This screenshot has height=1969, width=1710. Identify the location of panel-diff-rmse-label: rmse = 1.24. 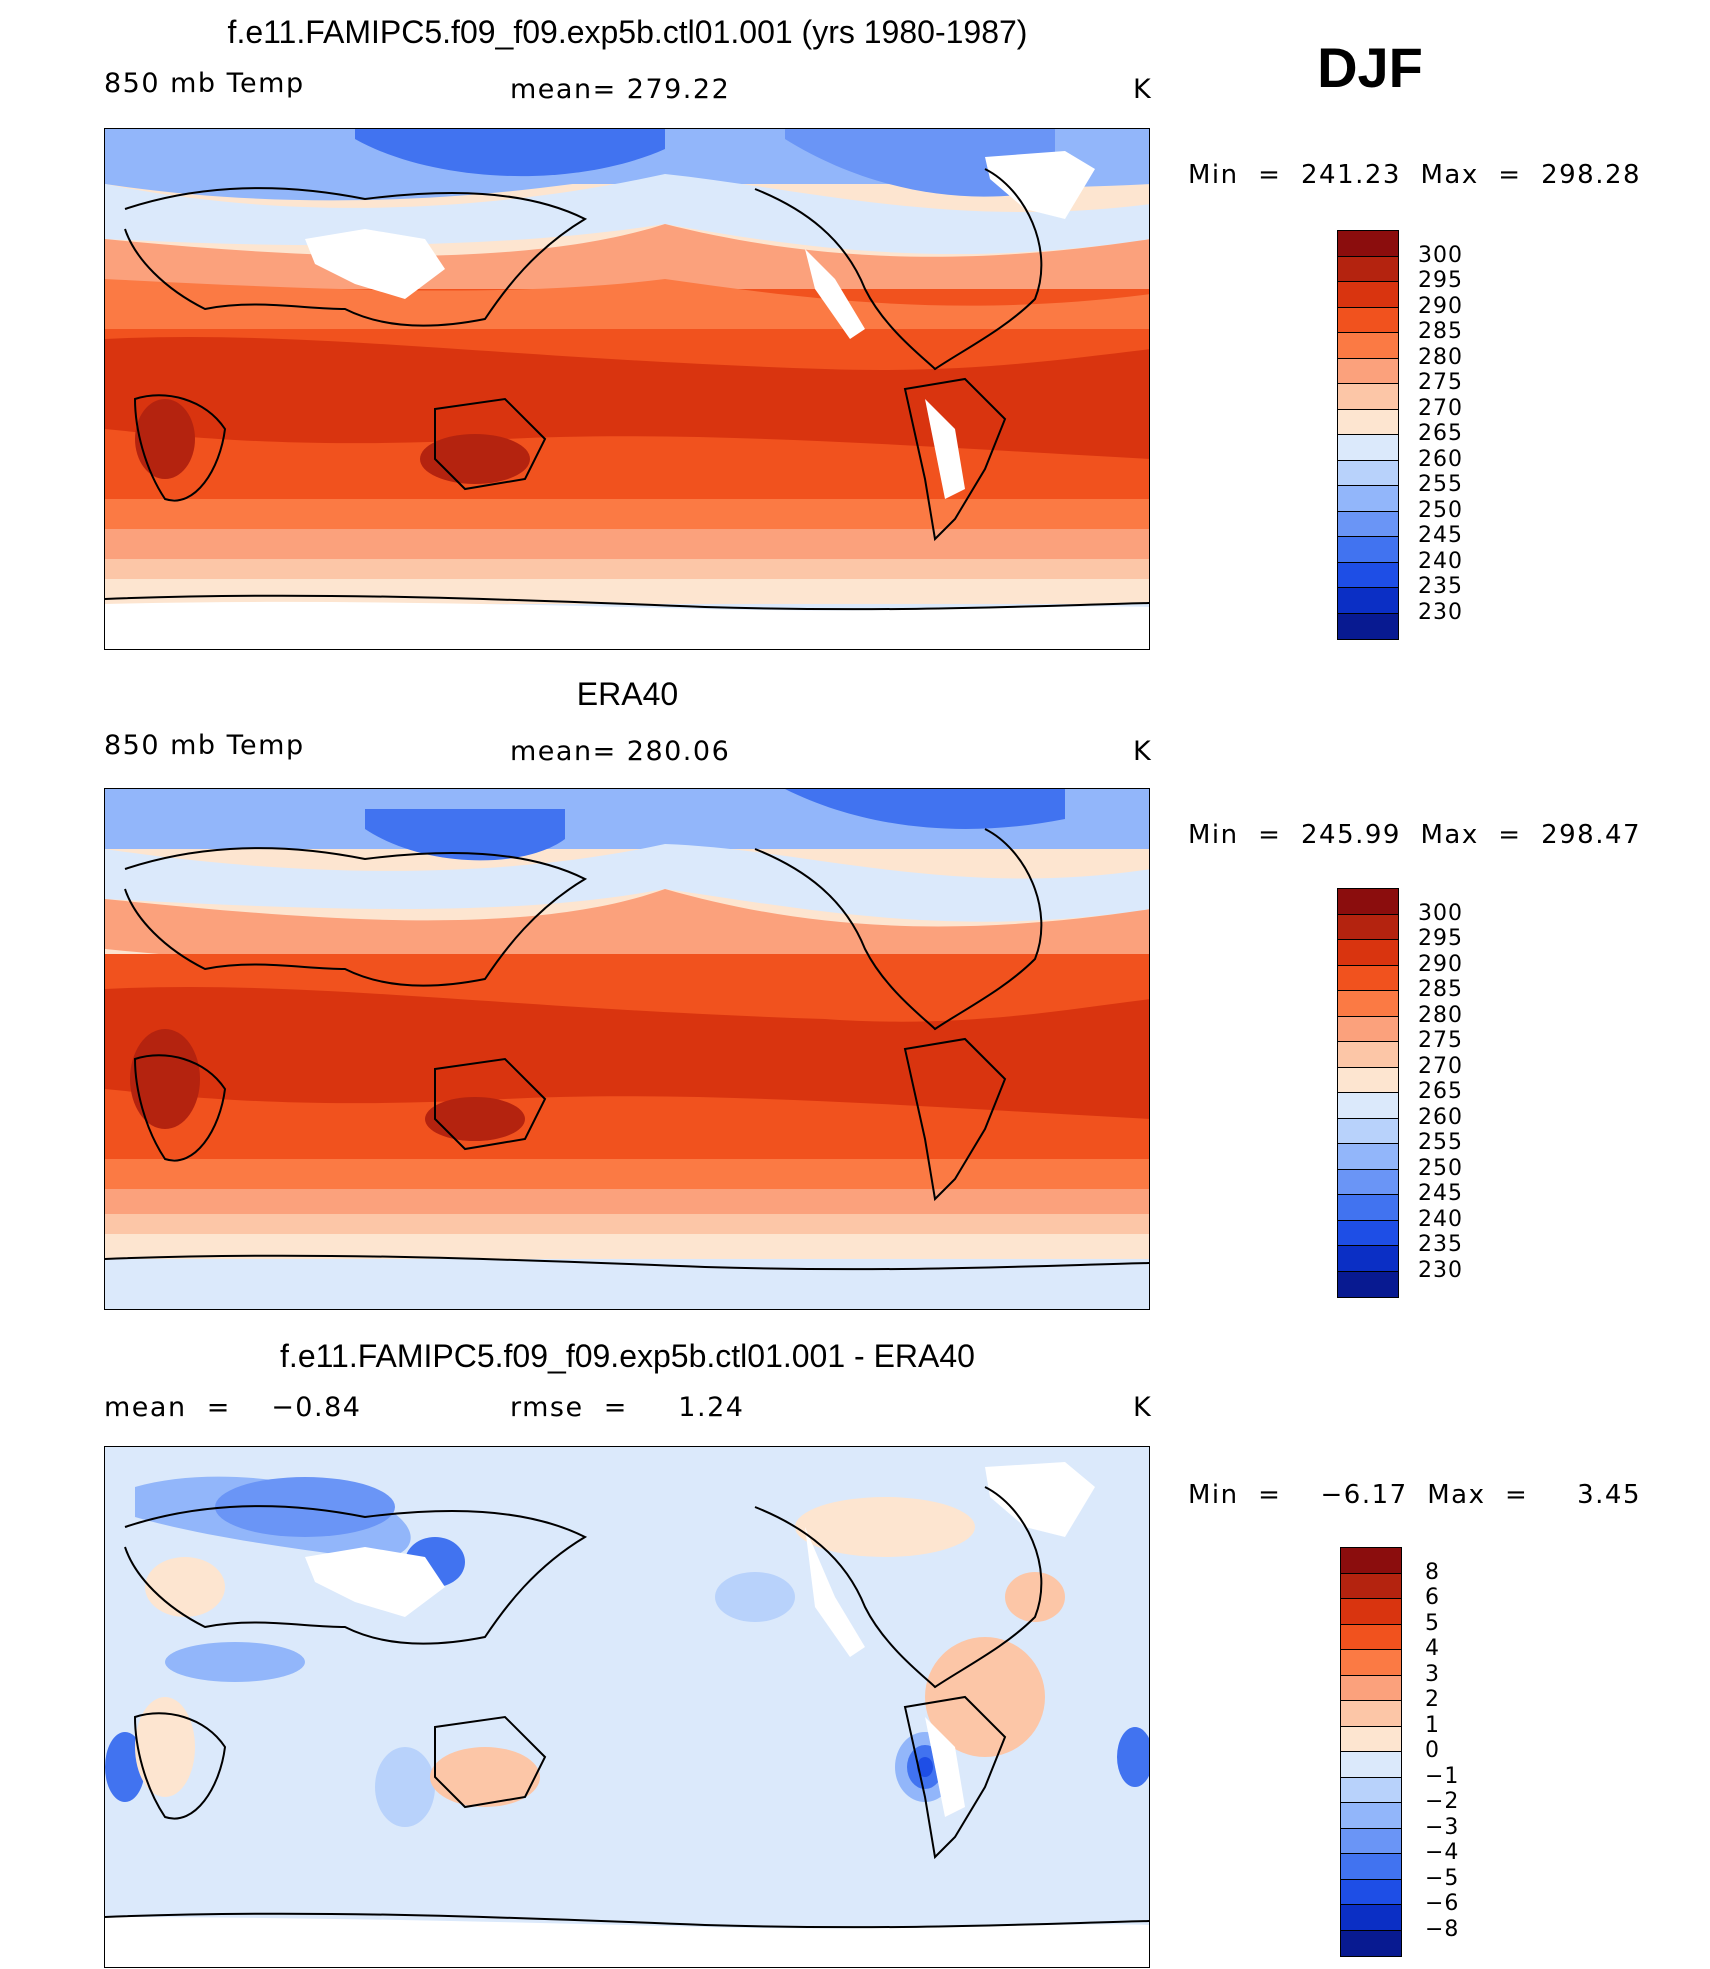
(627, 1407).